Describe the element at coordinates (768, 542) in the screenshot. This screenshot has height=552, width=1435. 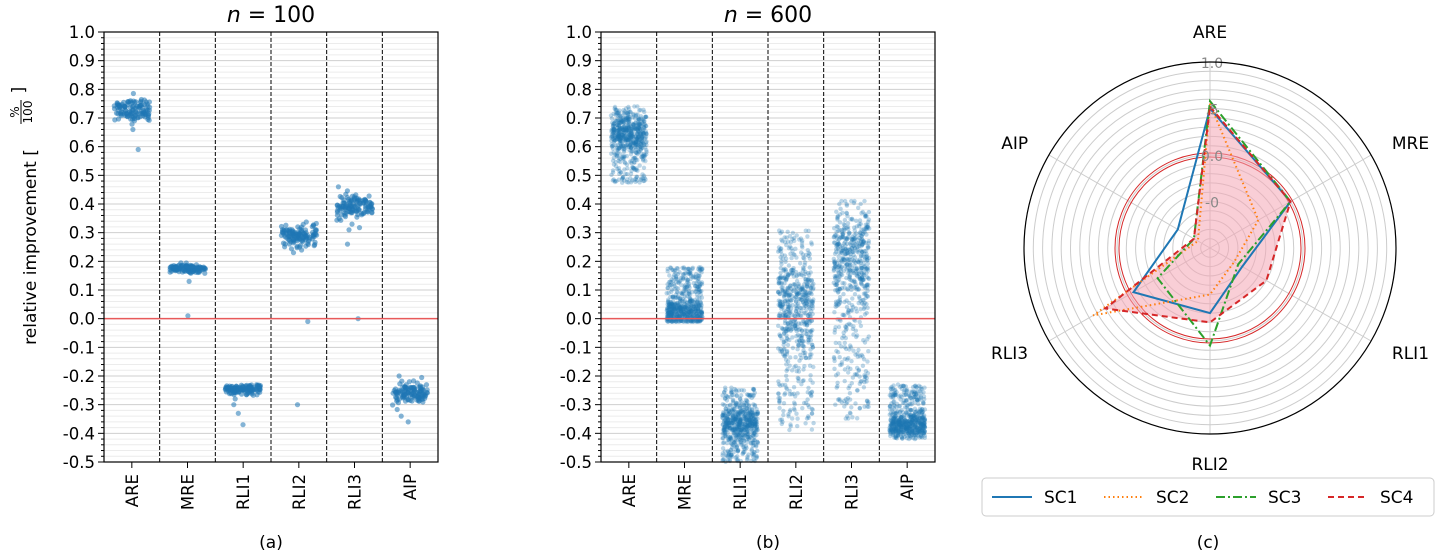
I see `panel-b-caption: (b)` at that location.